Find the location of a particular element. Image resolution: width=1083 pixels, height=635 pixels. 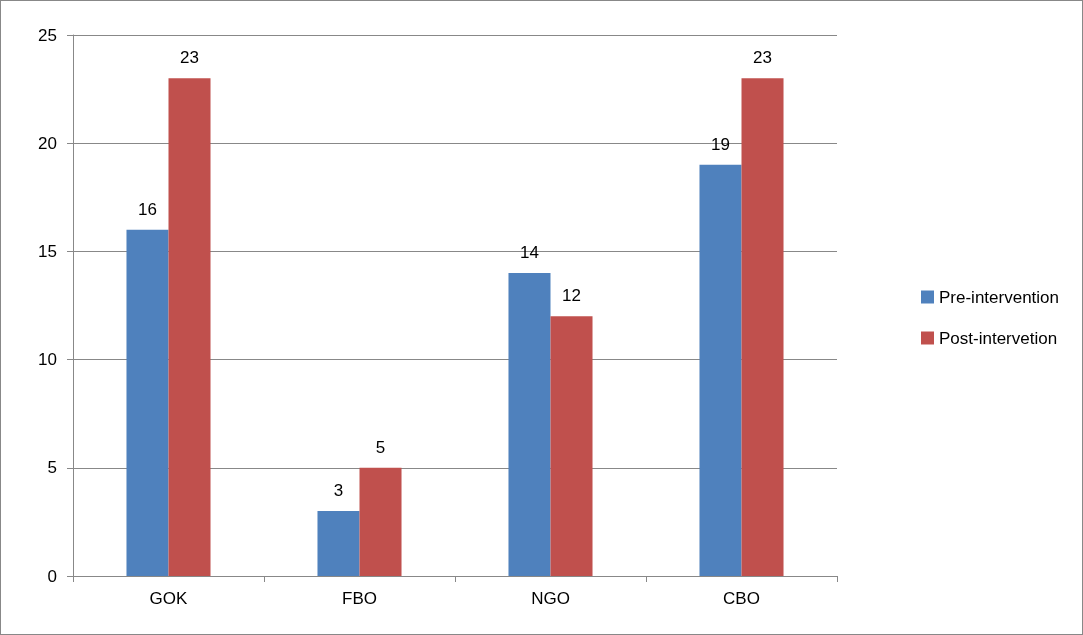

y-tick-label: 10 is located at coordinates (47, 360).